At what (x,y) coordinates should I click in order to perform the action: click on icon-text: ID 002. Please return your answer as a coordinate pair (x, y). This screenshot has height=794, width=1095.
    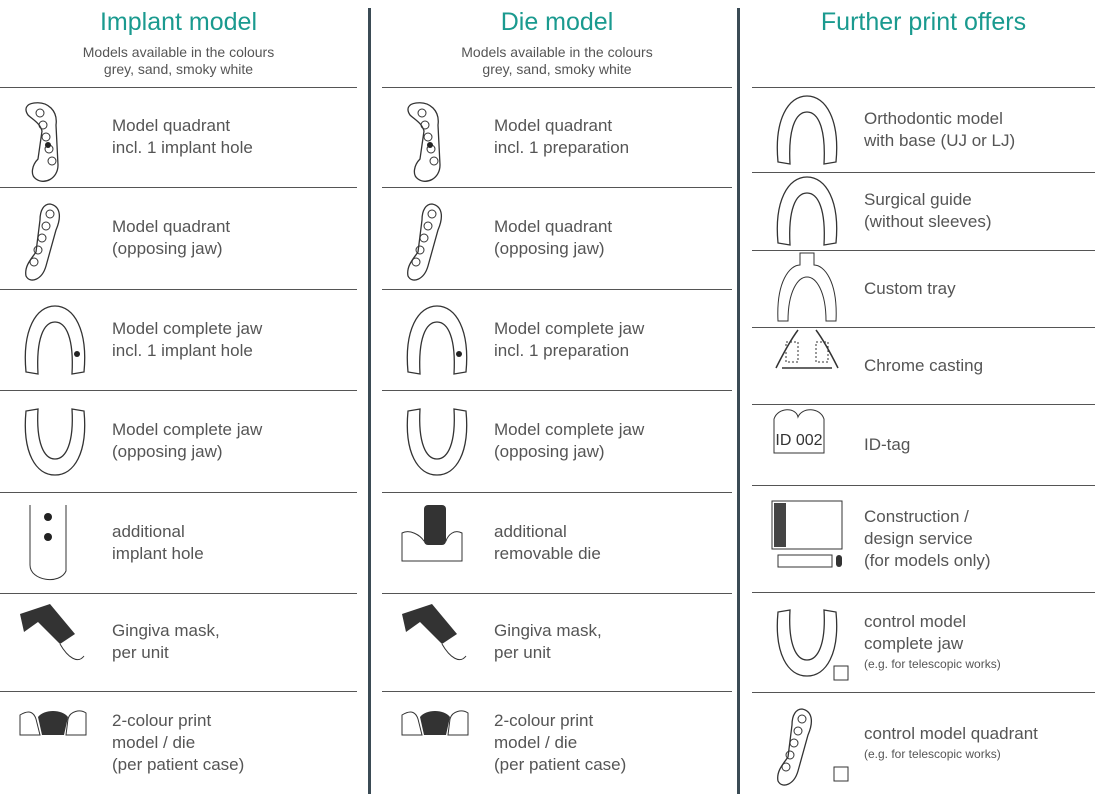
    Looking at the image, I should click on (798, 440).